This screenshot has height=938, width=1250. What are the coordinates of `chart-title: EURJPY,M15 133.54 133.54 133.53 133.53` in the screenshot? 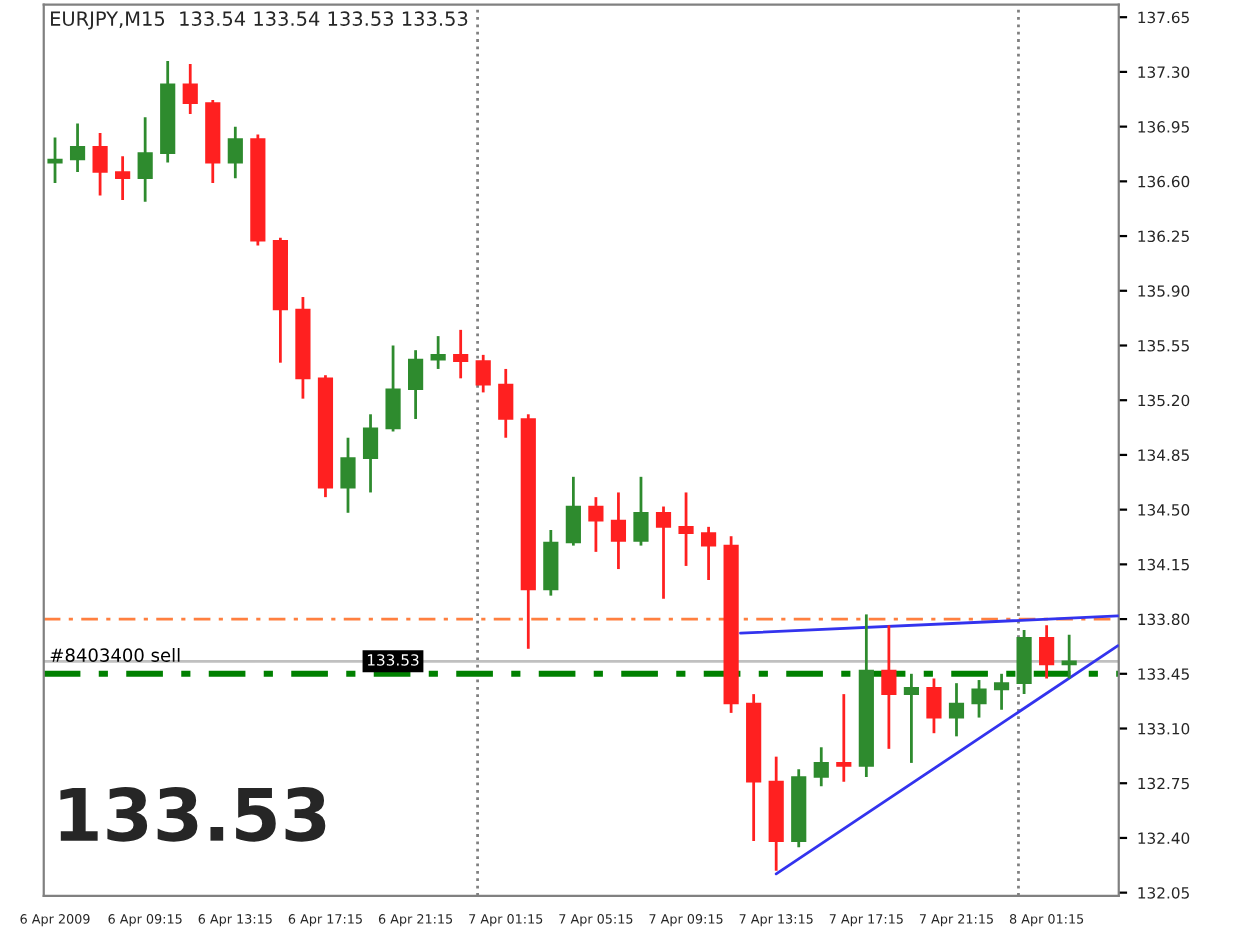 It's located at (259, 20).